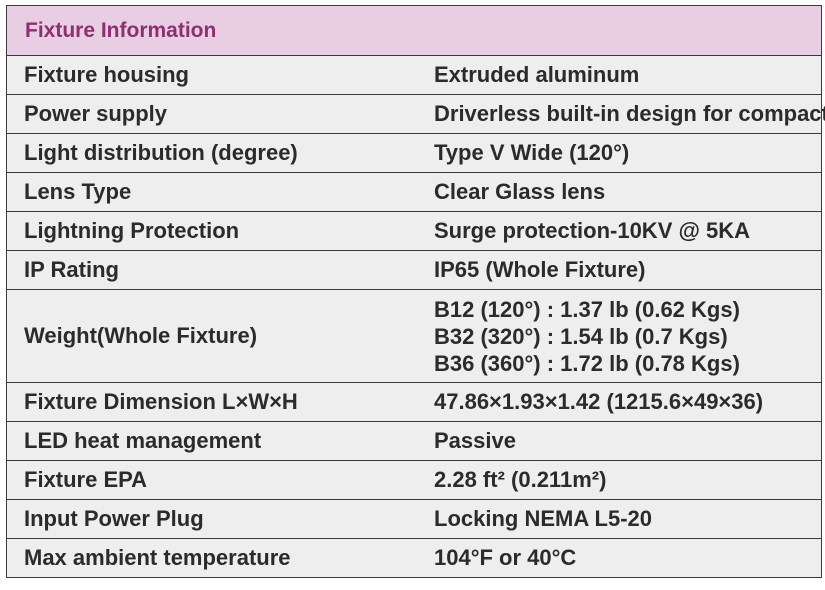 This screenshot has width=825, height=590. What do you see at coordinates (618, 480) in the screenshot?
I see `row-value: 2.28 ft² (0.211m²)` at bounding box center [618, 480].